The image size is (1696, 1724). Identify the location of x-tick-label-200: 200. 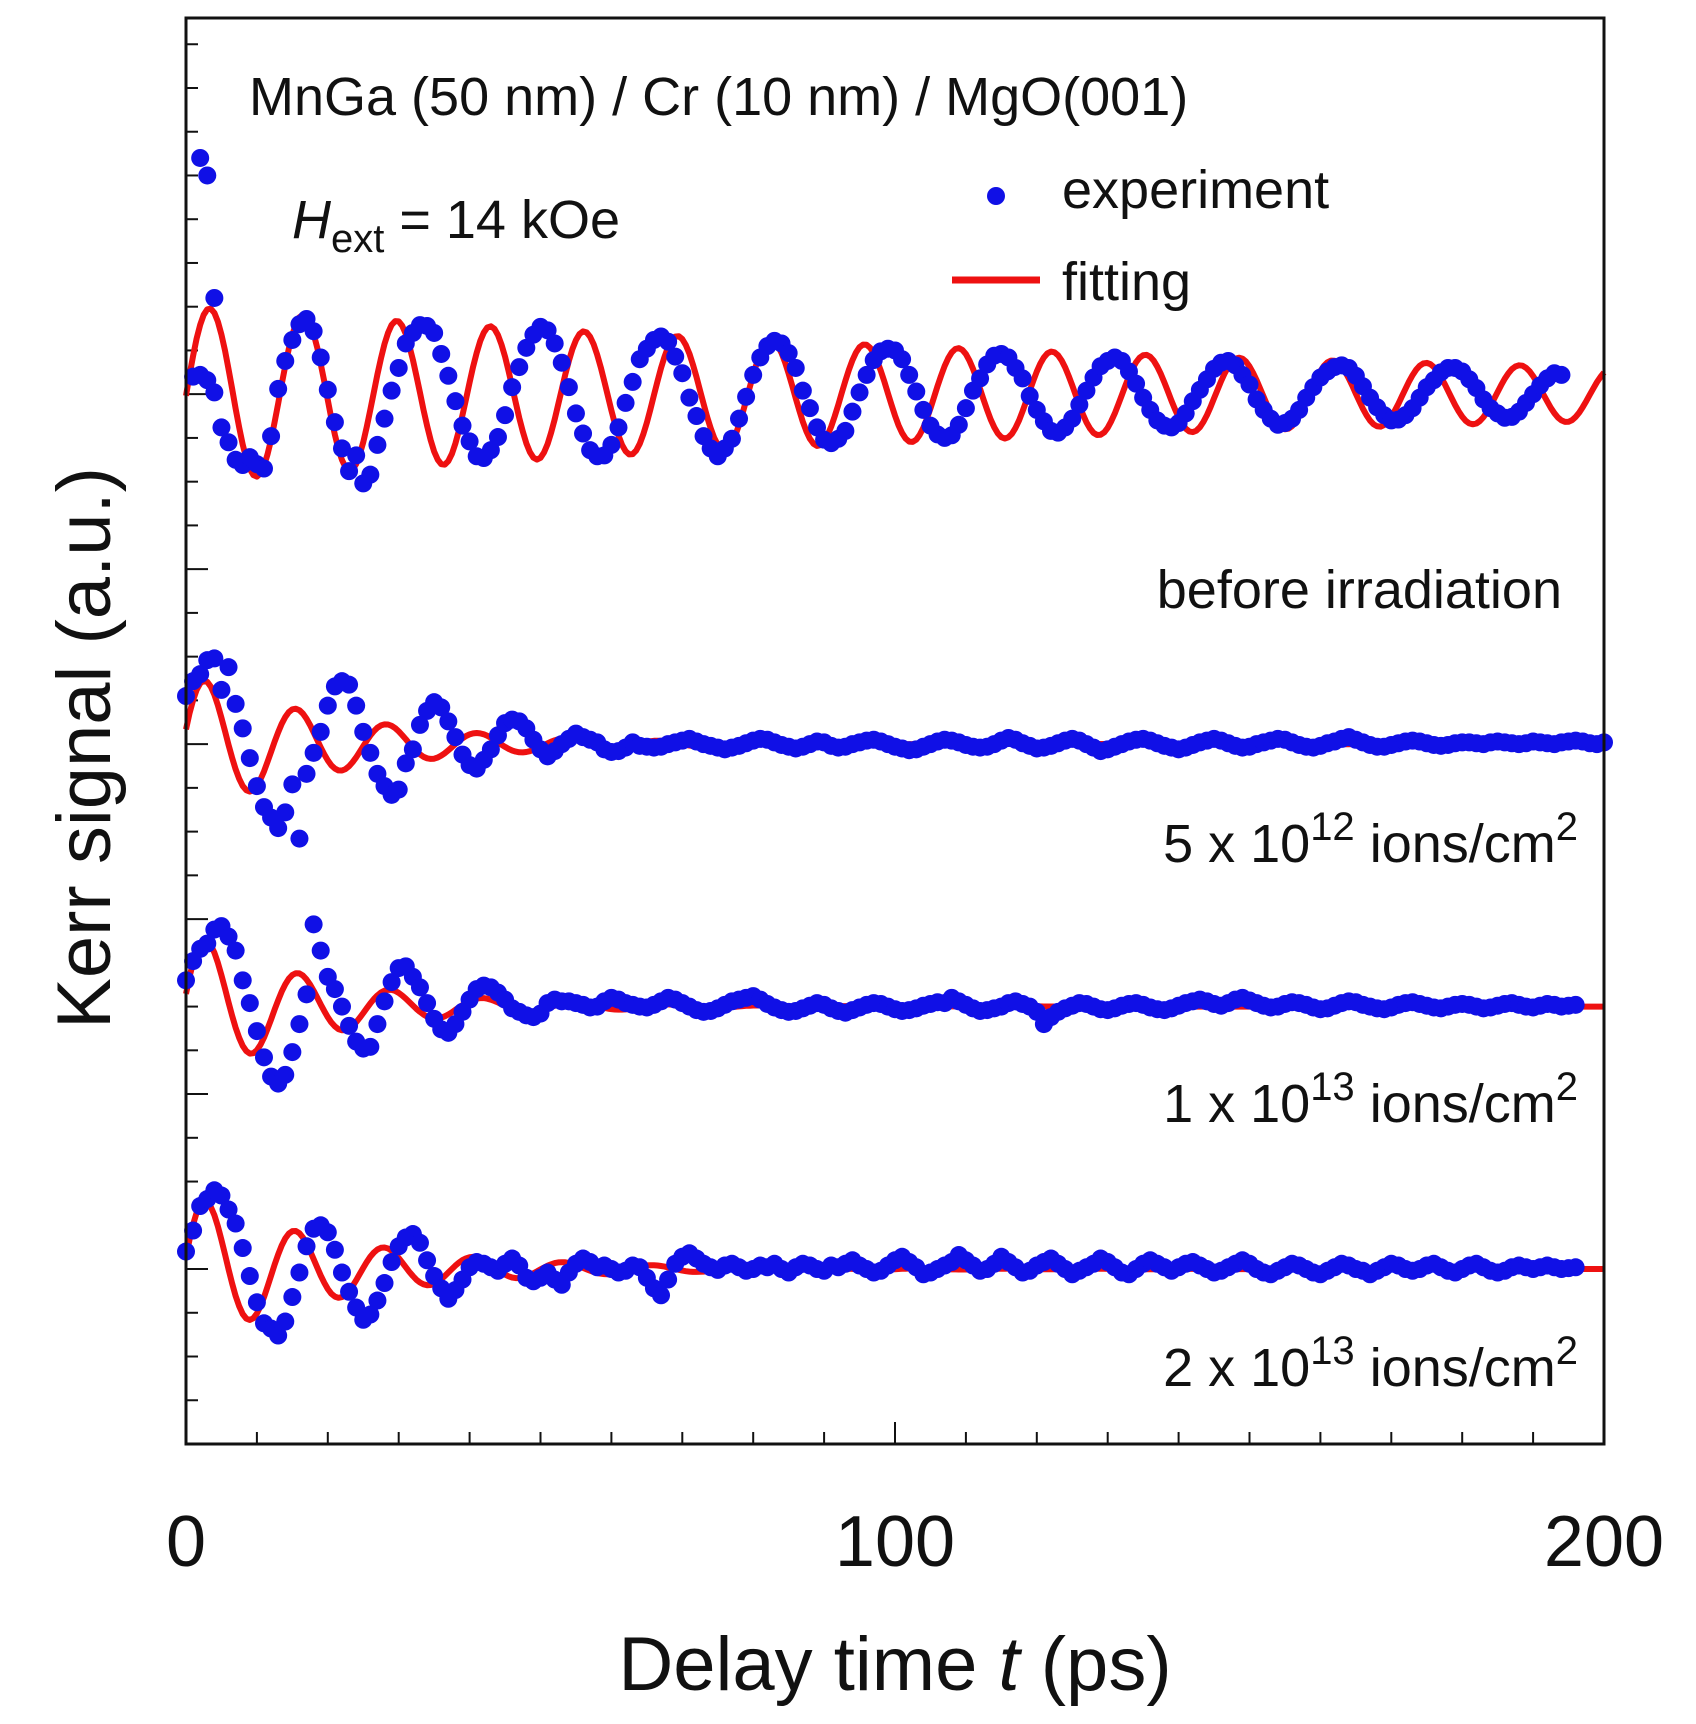
(1604, 1542).